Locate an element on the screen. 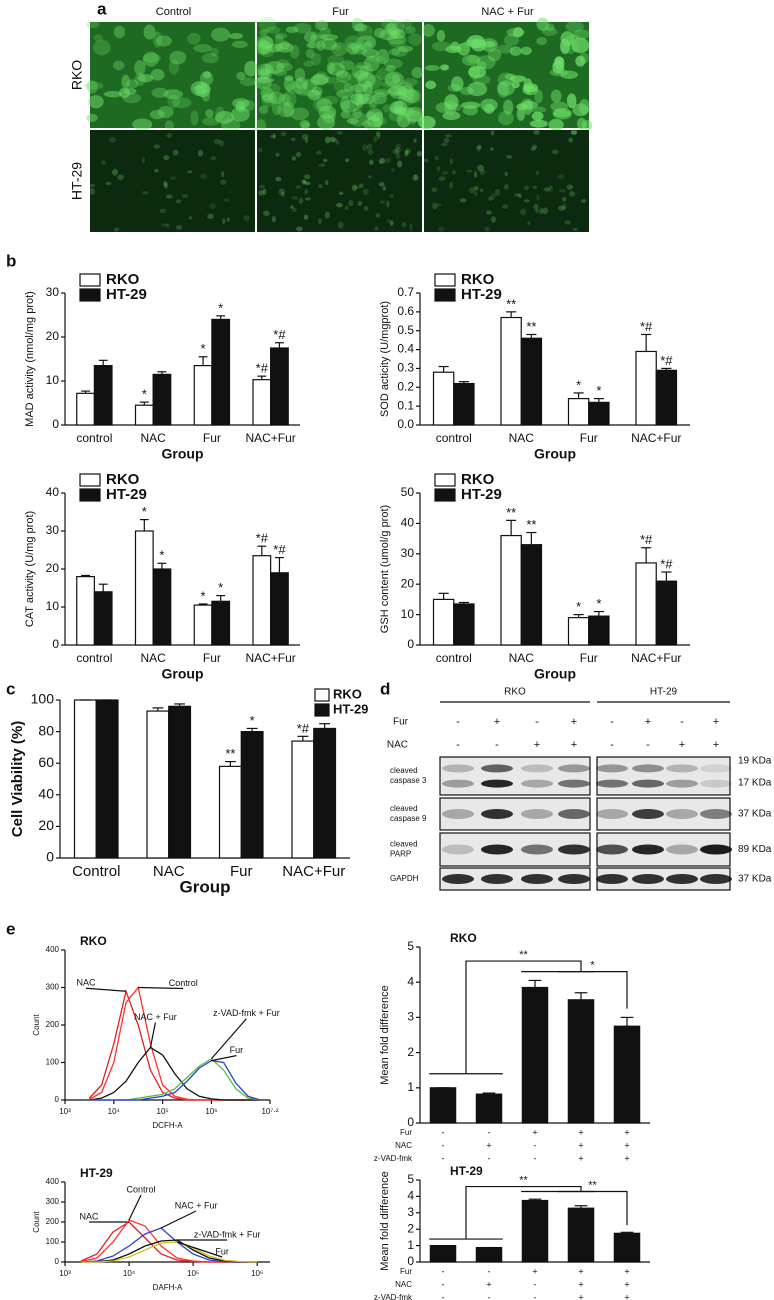  bracket is located at coordinates (593, 1208).